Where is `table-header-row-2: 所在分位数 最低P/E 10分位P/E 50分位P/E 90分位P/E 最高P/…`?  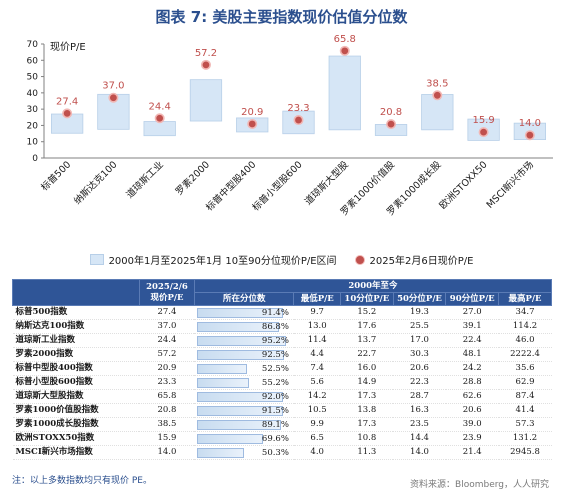
table-header-row-2: 所在分位数 最低P/E 10分位P/E 50分位P/E 90分位P/E 最高P/… is located at coordinates (282, 299).